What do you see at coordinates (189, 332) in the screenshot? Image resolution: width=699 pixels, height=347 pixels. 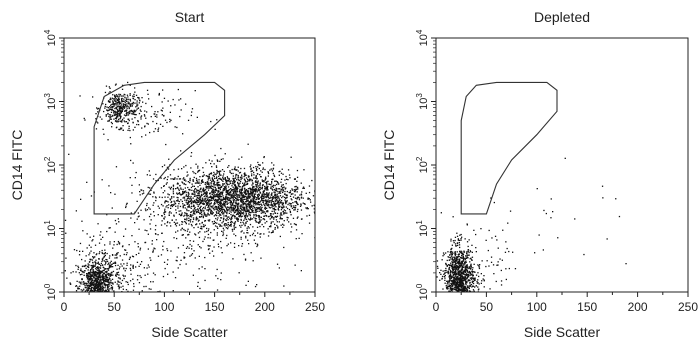 I see `x-axis-label: Side Scatter` at bounding box center [189, 332].